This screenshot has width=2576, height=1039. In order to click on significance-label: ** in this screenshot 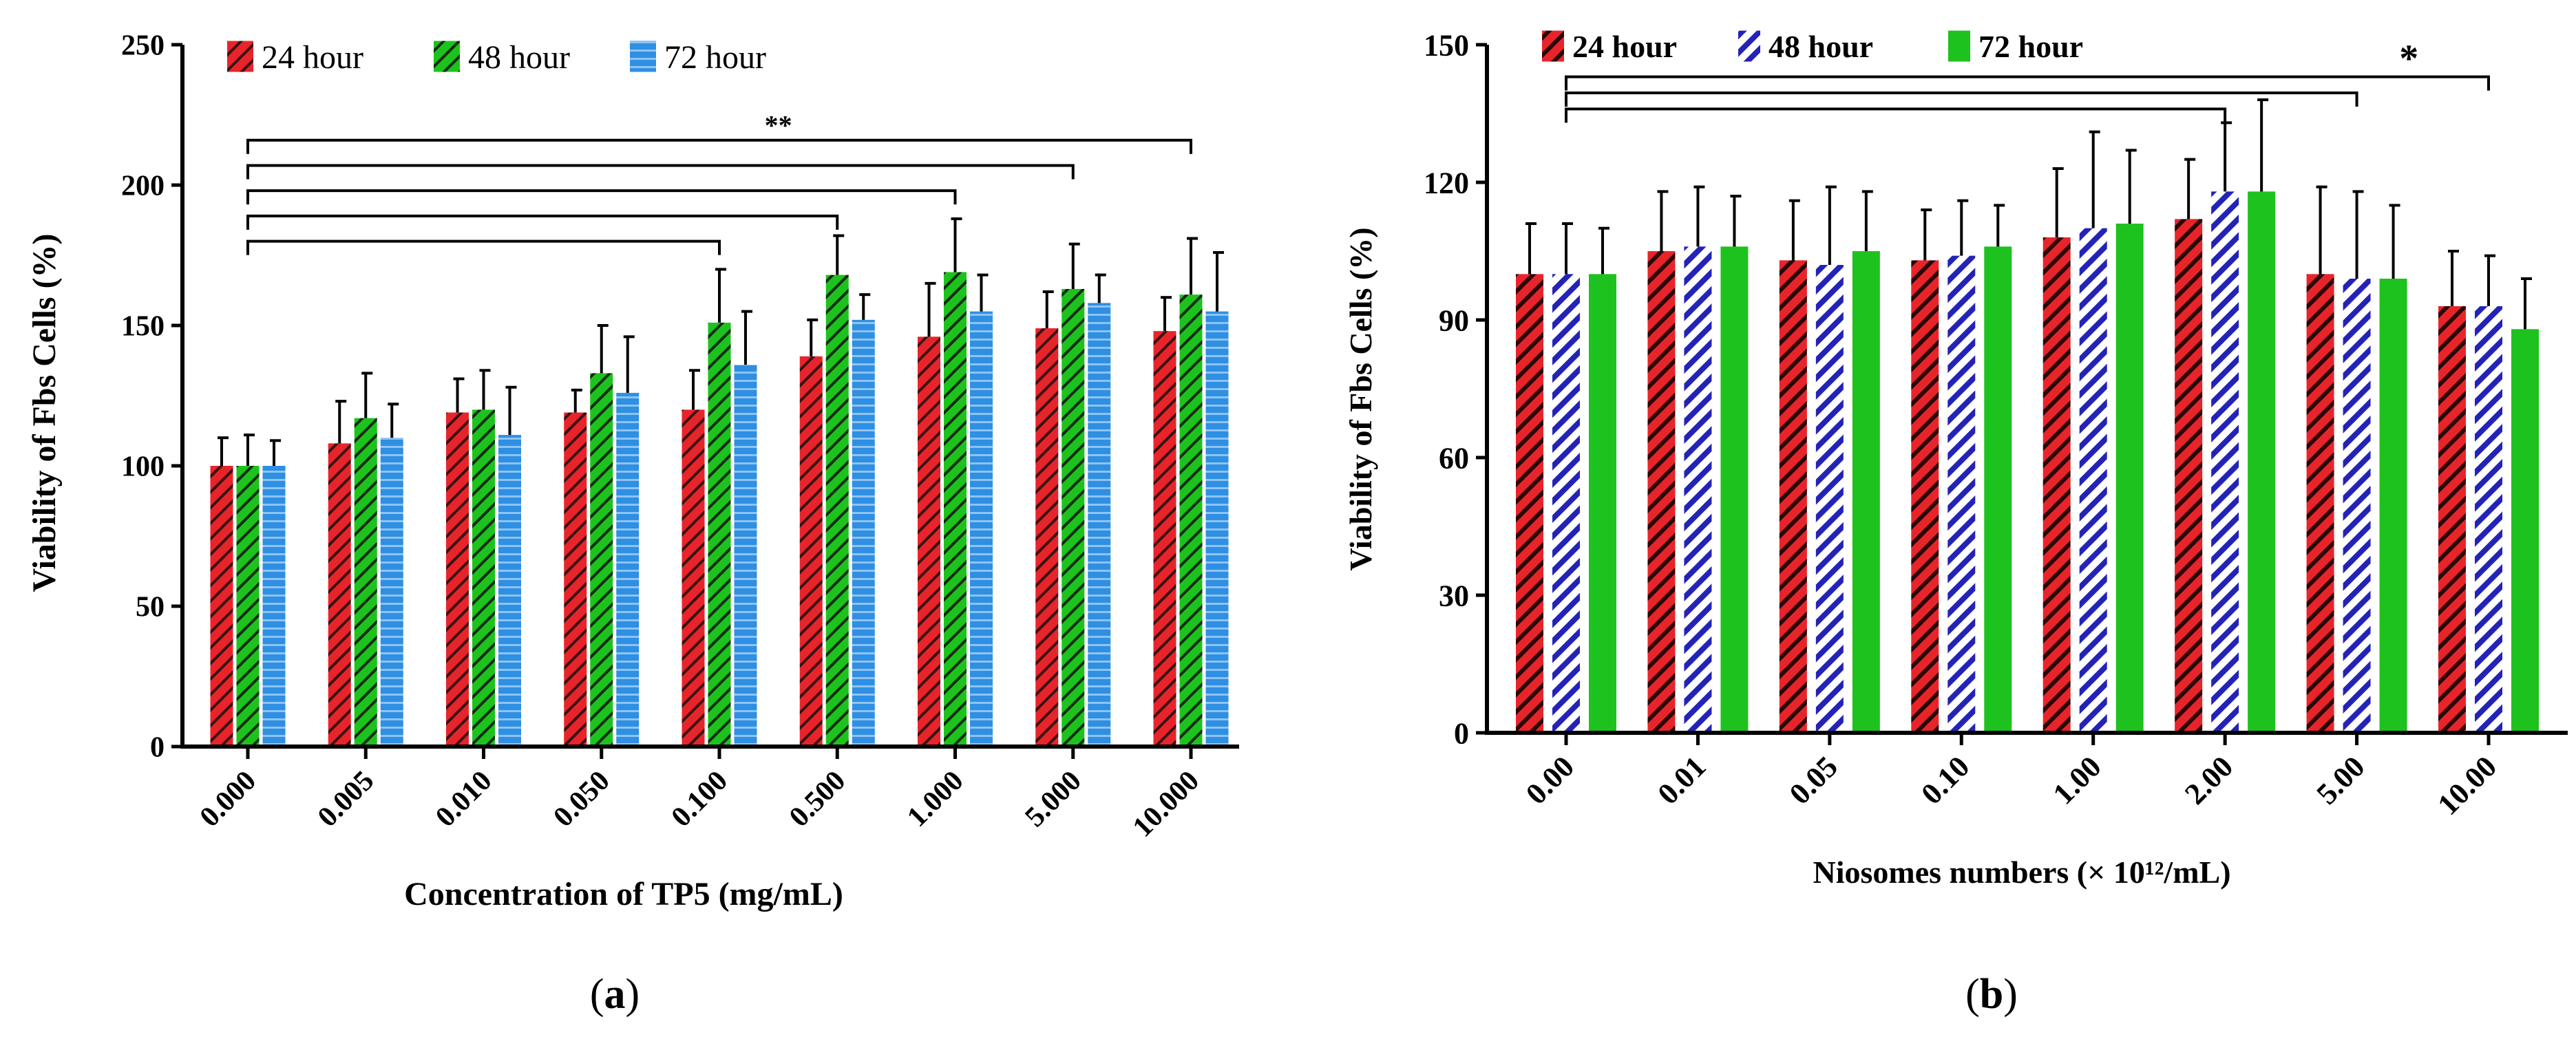, I will do `click(779, 126)`.